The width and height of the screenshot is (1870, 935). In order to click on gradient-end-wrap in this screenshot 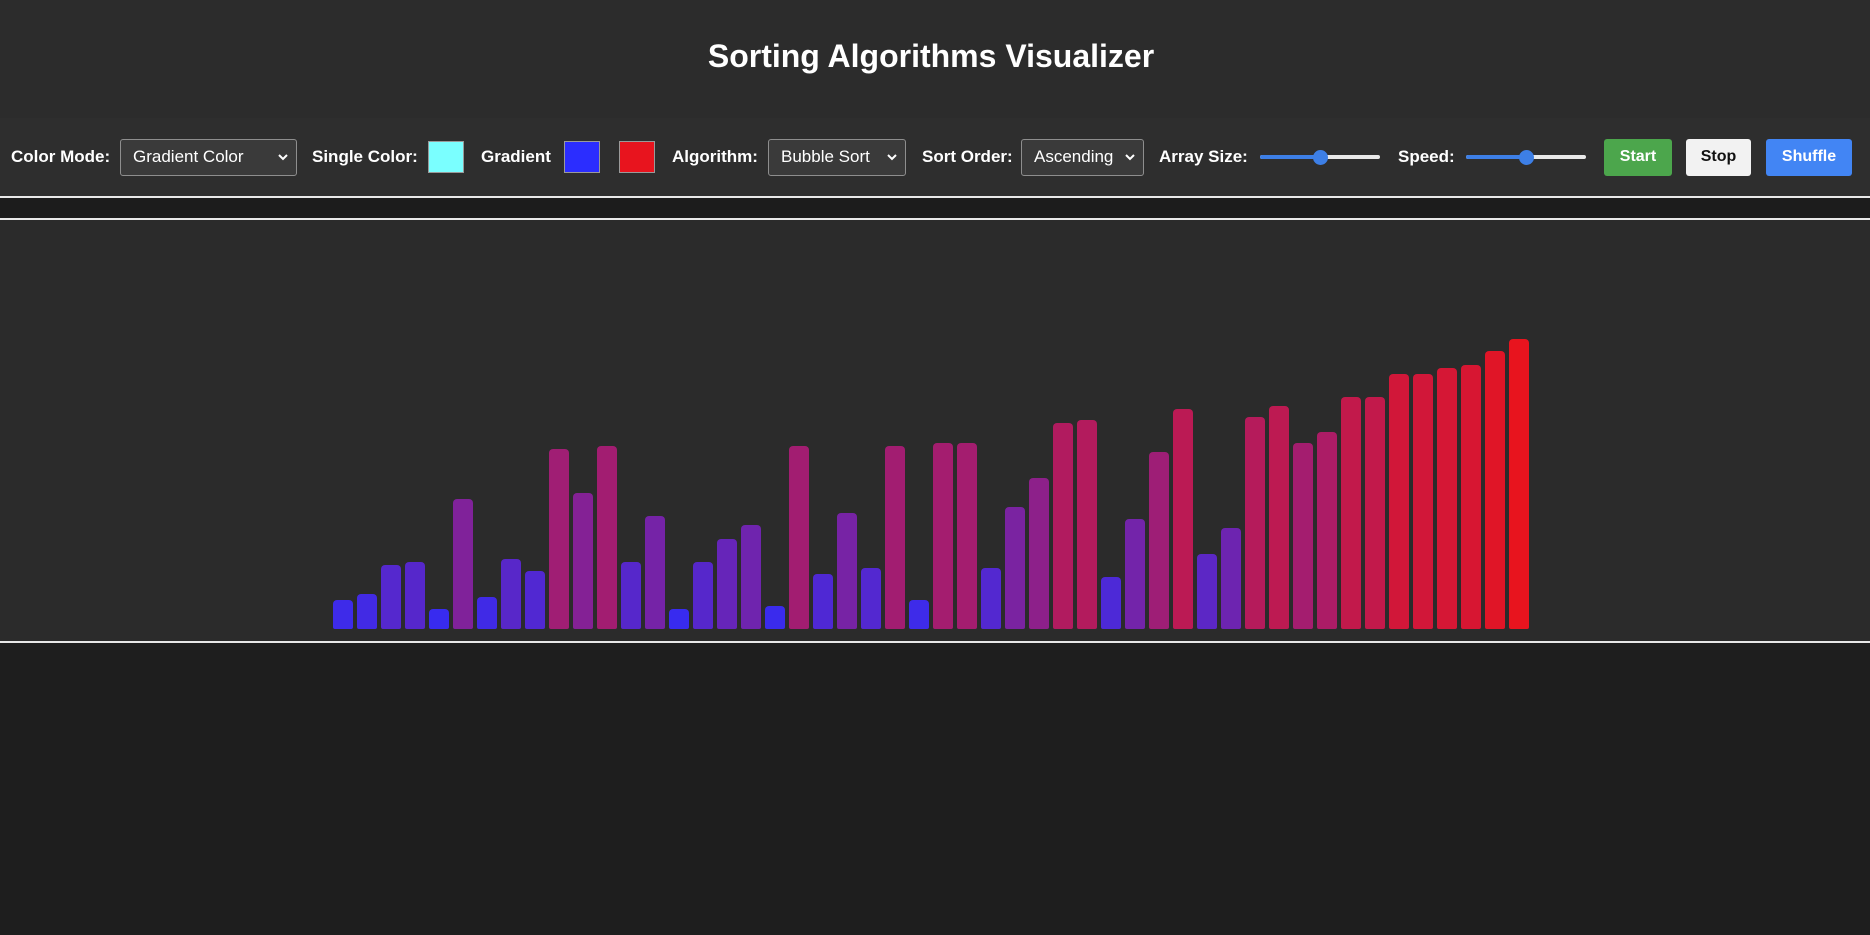, I will do `click(637, 157)`.